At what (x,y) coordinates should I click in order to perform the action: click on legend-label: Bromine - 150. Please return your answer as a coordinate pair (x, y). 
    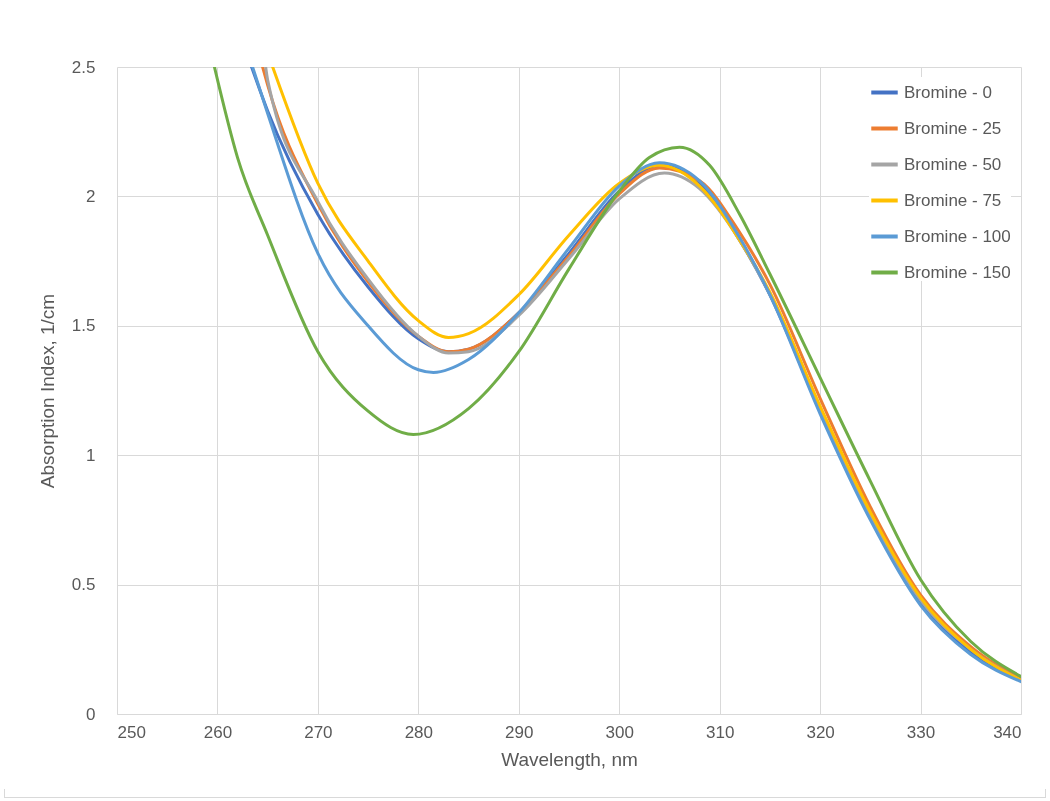
    Looking at the image, I should click on (957, 272).